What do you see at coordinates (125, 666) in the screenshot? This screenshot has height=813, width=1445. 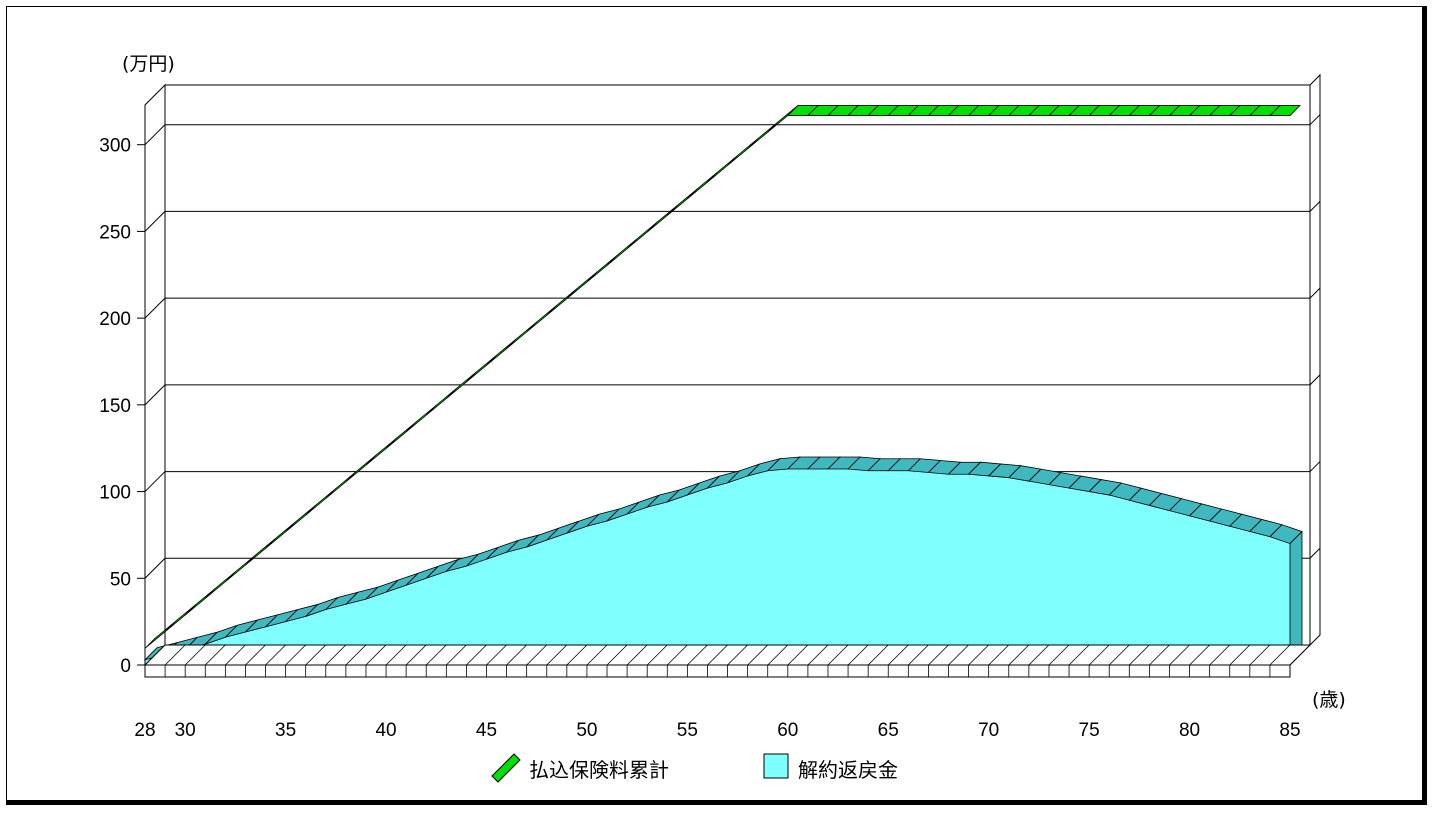 I see `y-tick-label: 0` at bounding box center [125, 666].